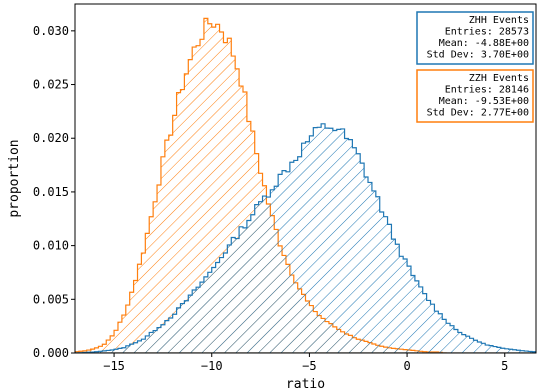 This screenshot has height=392, width=537. What do you see at coordinates (114, 366) in the screenshot?
I see `x-tick-label: −15` at bounding box center [114, 366].